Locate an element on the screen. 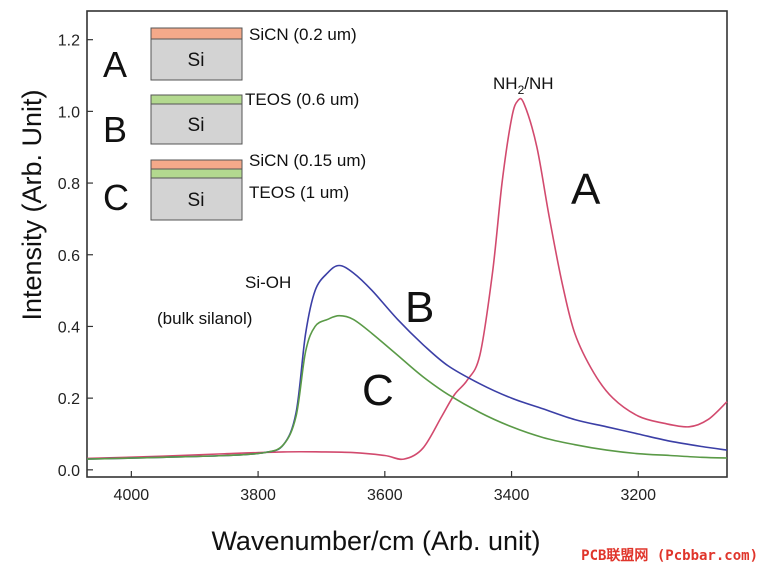 The height and width of the screenshot is (569, 762). legend-letter-a: A is located at coordinates (115, 64).